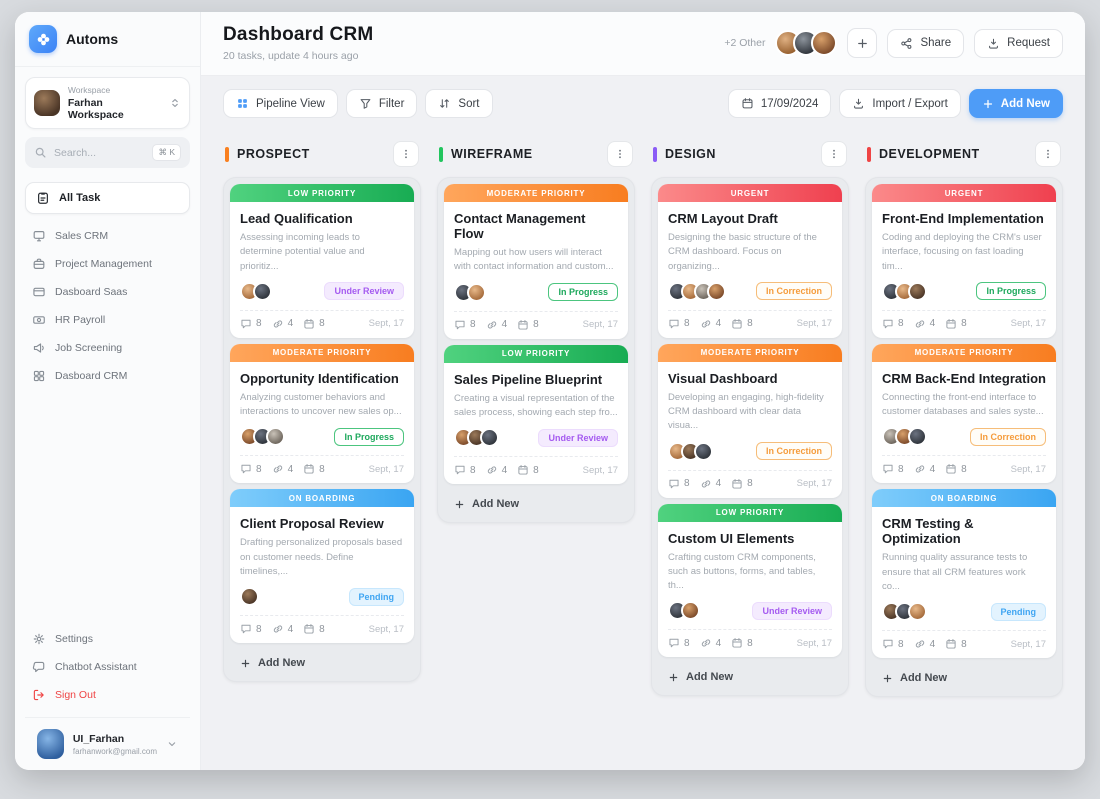 This screenshot has width=1100, height=799. I want to click on status-badge: In Progress, so click(369, 436).